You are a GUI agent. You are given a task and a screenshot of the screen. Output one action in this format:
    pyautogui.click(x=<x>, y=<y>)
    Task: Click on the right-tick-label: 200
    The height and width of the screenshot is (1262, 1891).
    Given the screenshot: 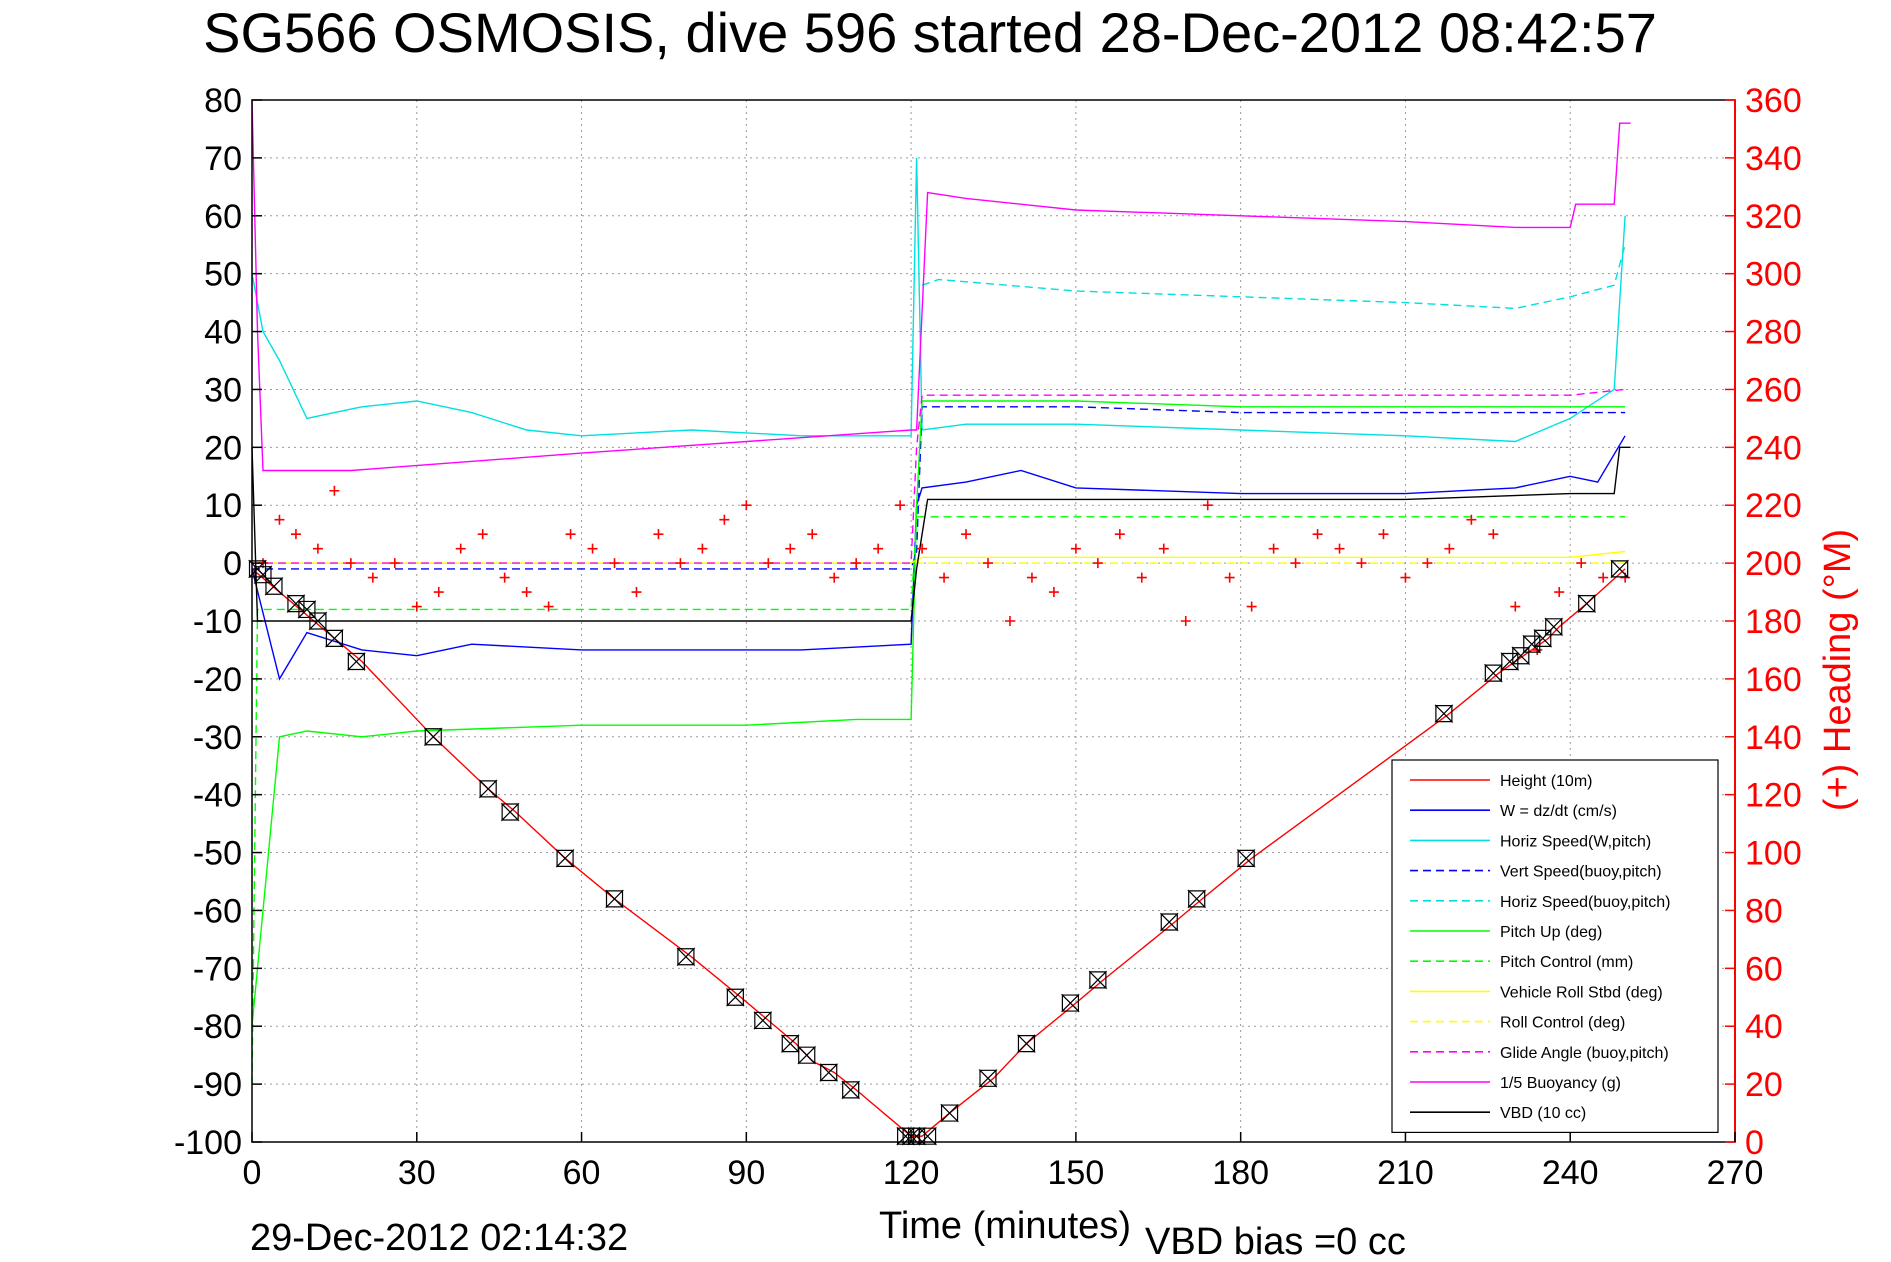 What is the action you would take?
    pyautogui.click(x=1773, y=564)
    